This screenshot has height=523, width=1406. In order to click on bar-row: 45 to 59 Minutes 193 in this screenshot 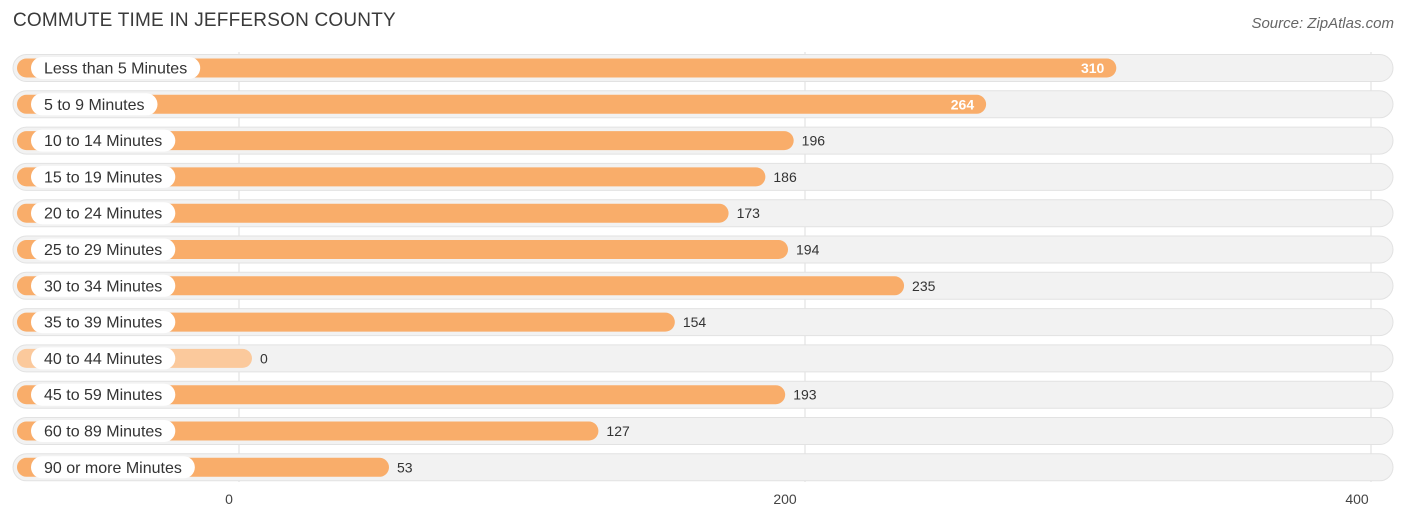, I will do `click(703, 394)`.